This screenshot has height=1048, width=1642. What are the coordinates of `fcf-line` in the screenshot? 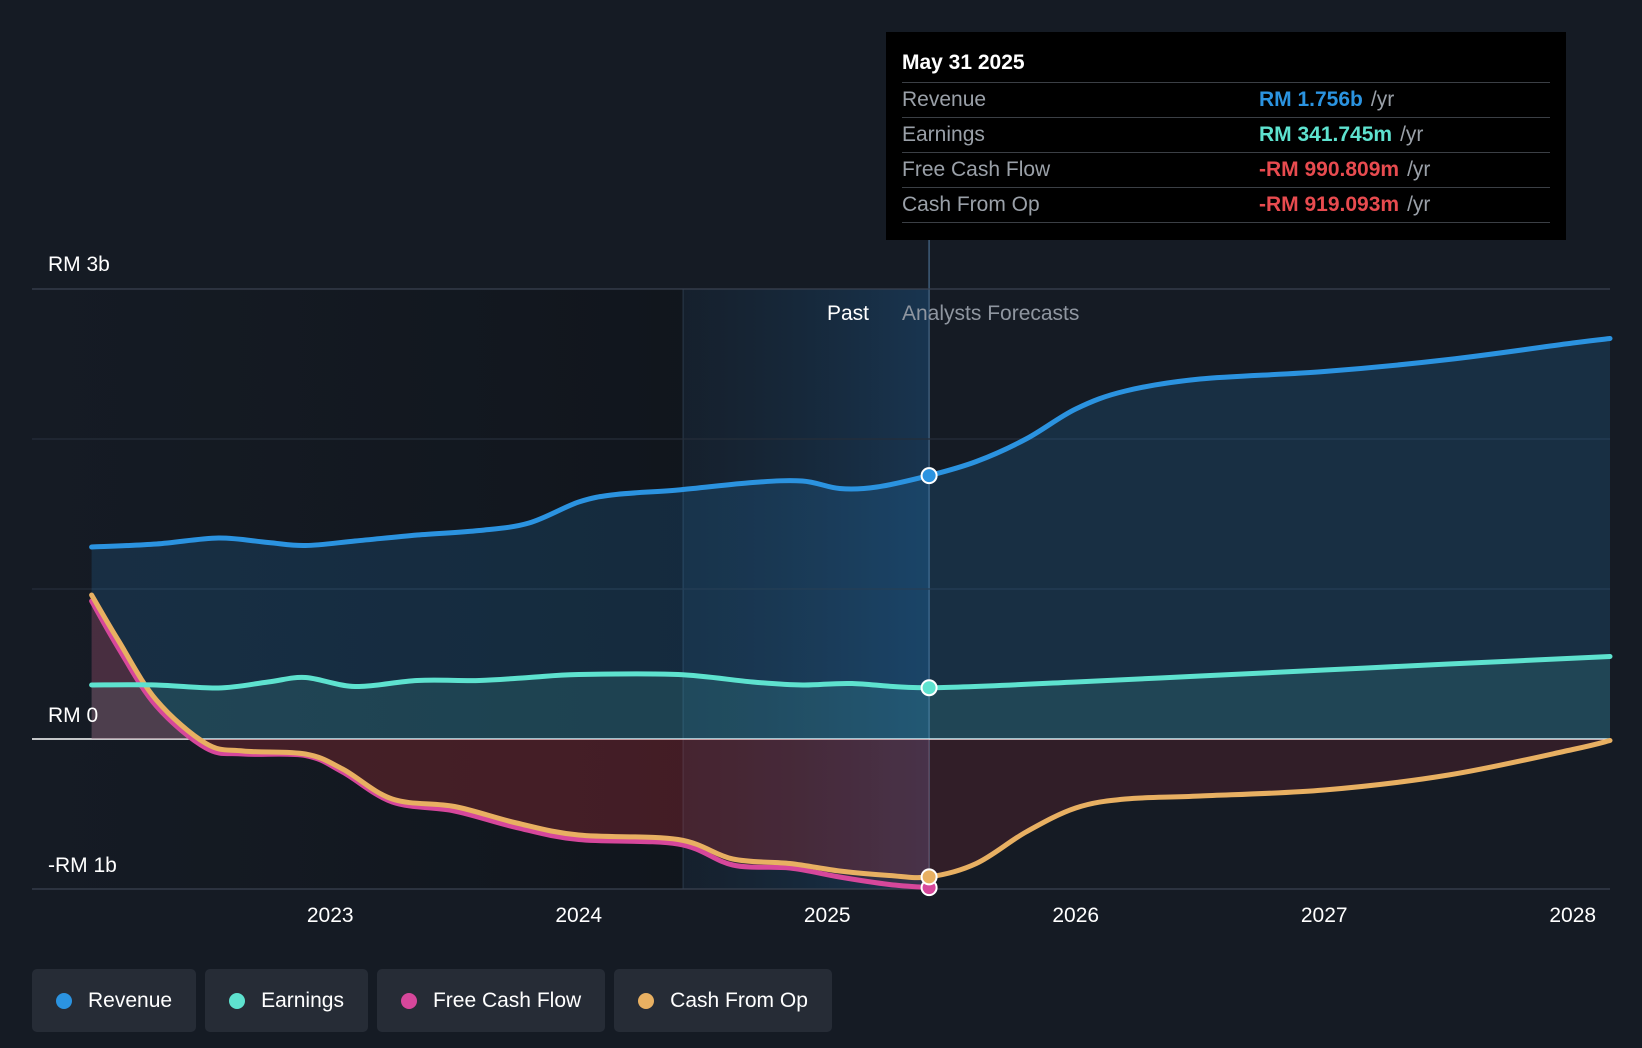 It's located at (510, 744).